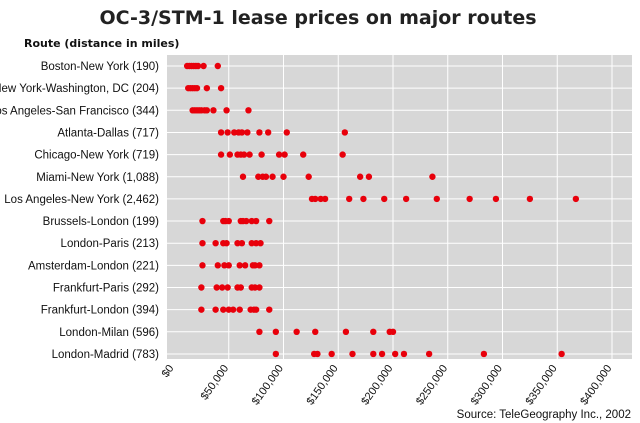 This screenshot has height=423, width=640. What do you see at coordinates (106, 289) in the screenshot?
I see `route-label: Frankfurt-Paris (292)` at bounding box center [106, 289].